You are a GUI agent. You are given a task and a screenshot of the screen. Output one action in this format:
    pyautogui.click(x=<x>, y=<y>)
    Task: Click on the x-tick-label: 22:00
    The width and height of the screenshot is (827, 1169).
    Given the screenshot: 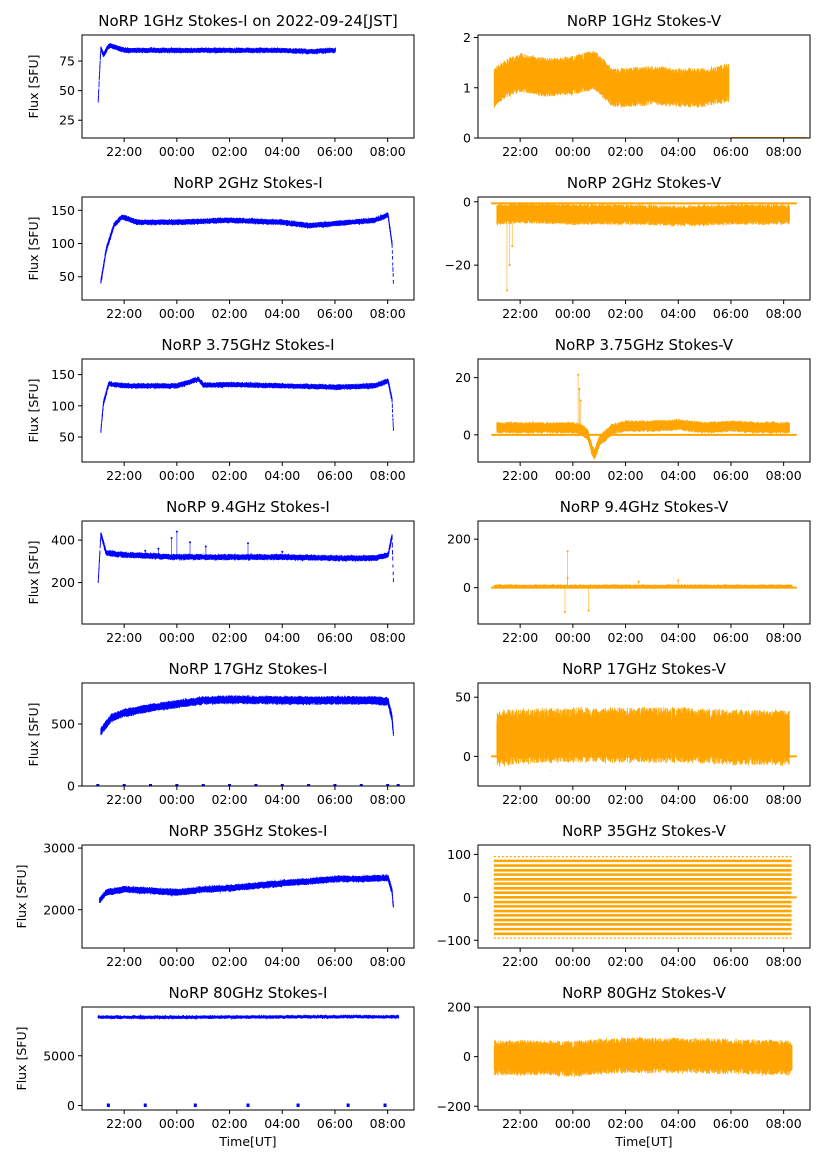 What is the action you would take?
    pyautogui.click(x=520, y=151)
    